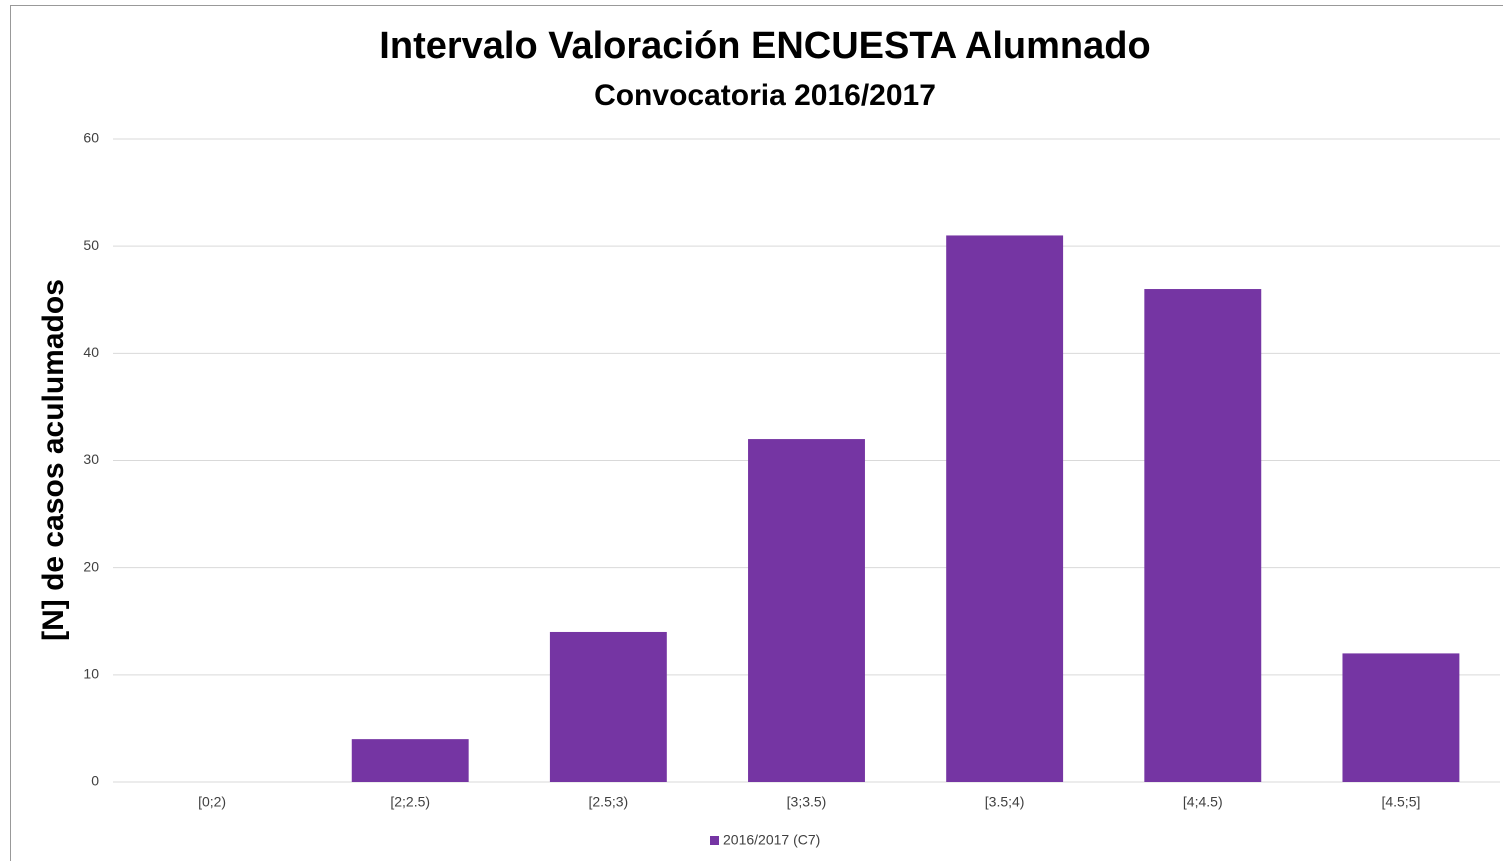  Describe the element at coordinates (410, 802) in the screenshot. I see `x-tick-label: [2;2.5)` at that location.